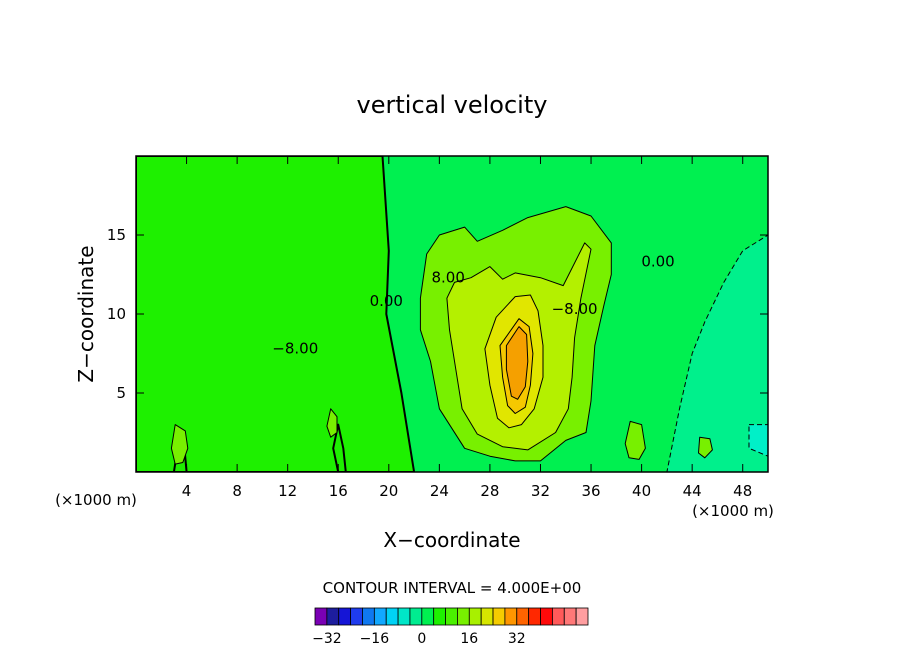 Image resolution: width=904 pixels, height=654 pixels. What do you see at coordinates (187, 491) in the screenshot?
I see `x-tick-label: 4` at bounding box center [187, 491].